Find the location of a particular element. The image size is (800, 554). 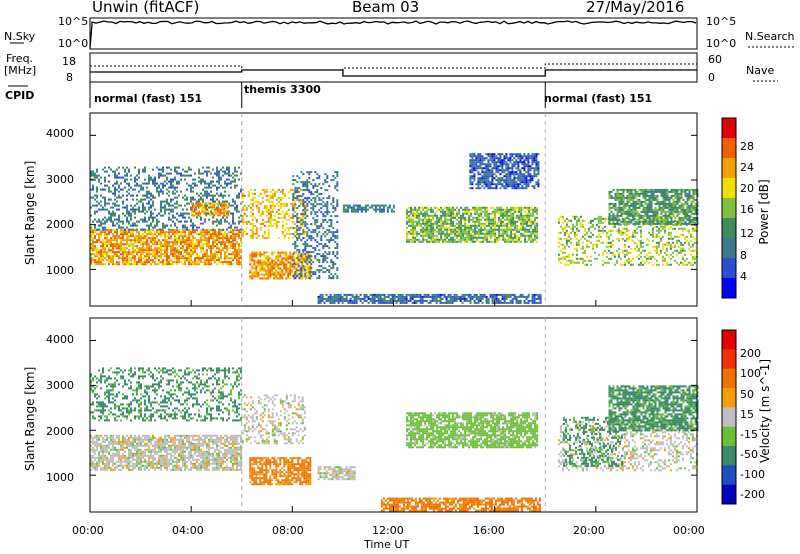

cb2-tick-neg15: -15 is located at coordinates (749, 434).